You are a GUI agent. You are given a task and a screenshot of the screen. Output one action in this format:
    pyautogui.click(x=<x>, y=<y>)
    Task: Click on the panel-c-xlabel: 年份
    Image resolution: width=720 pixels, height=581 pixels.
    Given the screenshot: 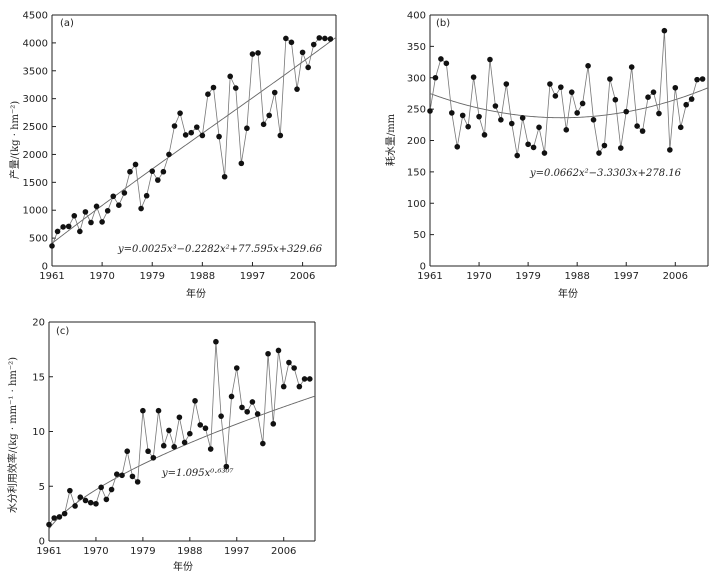 What is the action you would take?
    pyautogui.click(x=183, y=566)
    